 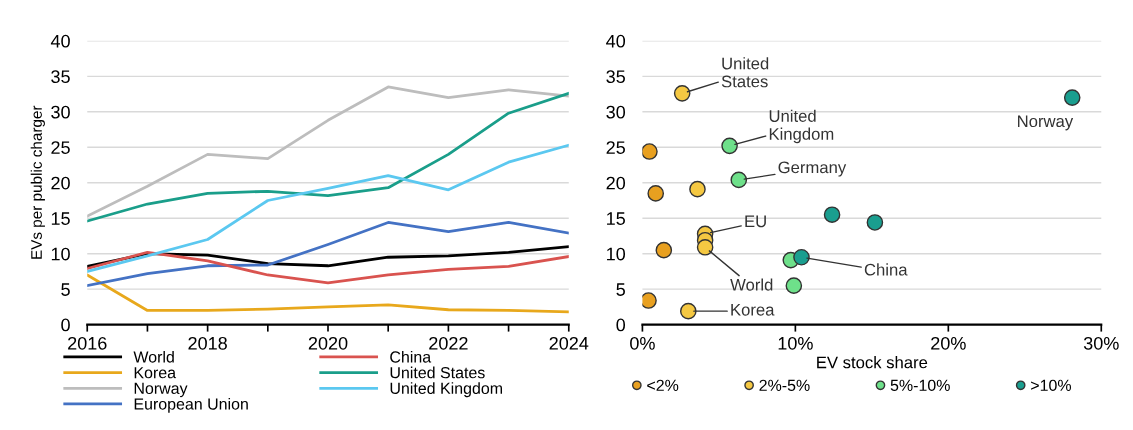 I want to click on annotation: China, so click(x=886, y=269).